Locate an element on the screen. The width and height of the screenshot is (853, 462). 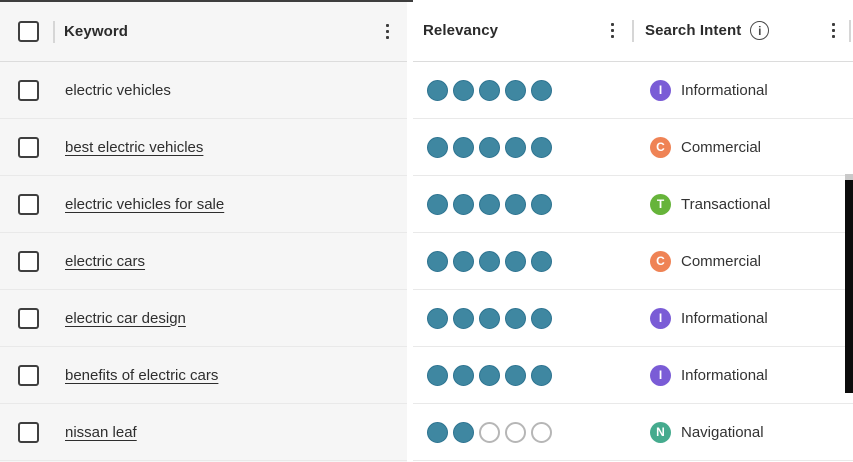
search-intent-header: Search Intent i is located at coordinates (743, 31).